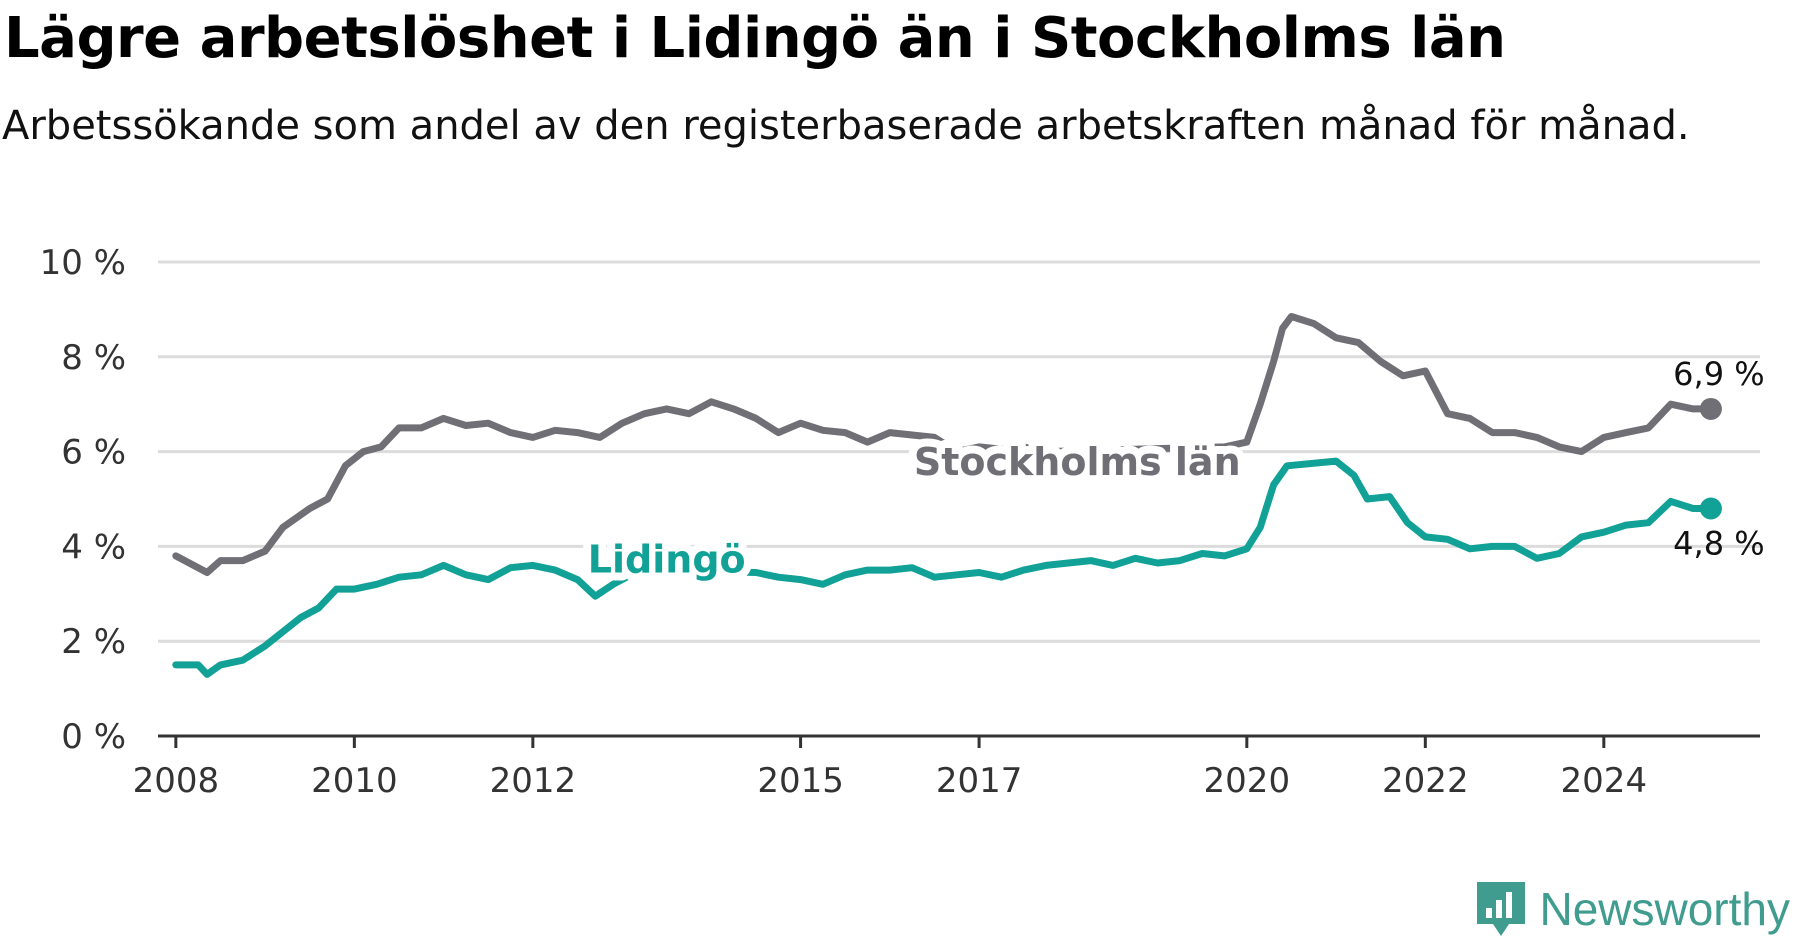 The height and width of the screenshot is (948, 1800). I want to click on x-tick-label: 2020, so click(1247, 781).